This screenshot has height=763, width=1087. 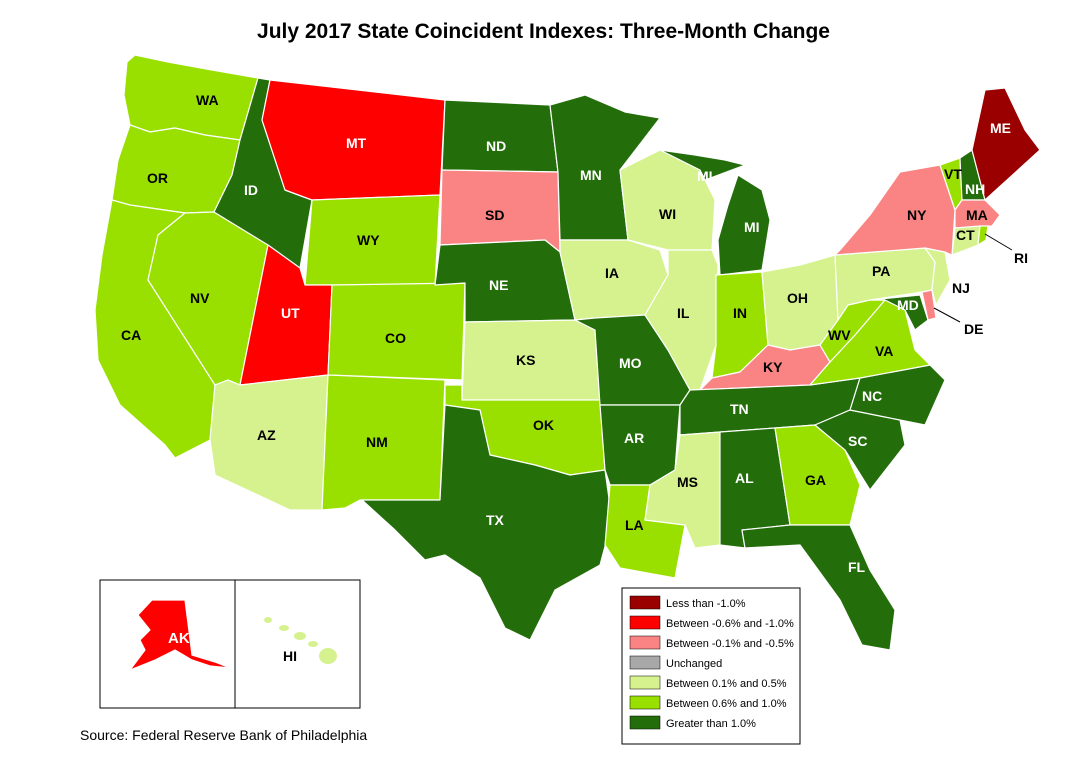 I want to click on state-nd, so click(x=500, y=136).